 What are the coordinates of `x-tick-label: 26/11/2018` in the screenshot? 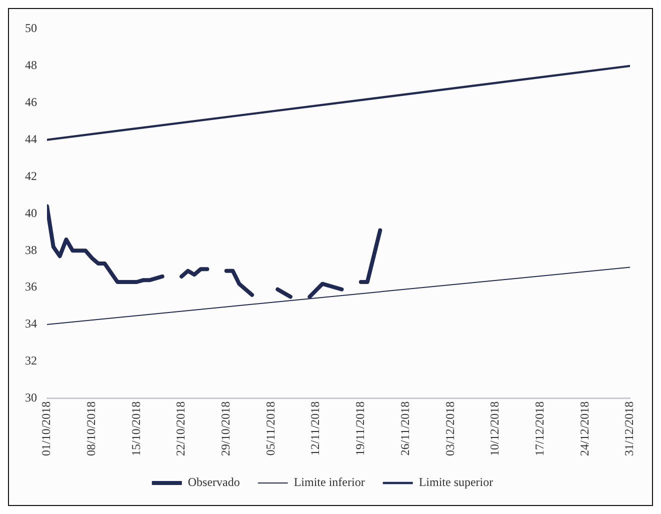 It's located at (405, 428).